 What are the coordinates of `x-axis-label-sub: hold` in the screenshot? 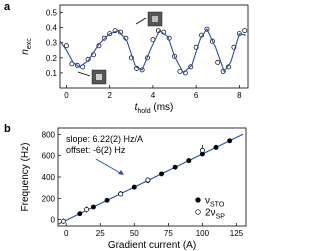 It's located at (143, 111).